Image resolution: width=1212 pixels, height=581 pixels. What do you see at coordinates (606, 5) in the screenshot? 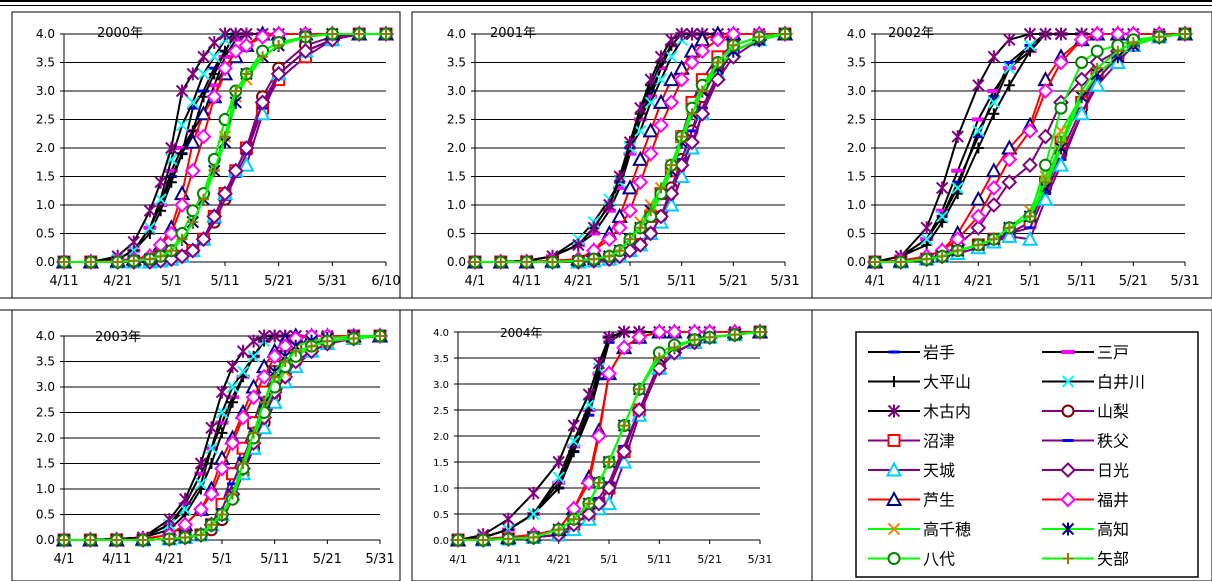
I see `top-border-line-thin` at bounding box center [606, 5].